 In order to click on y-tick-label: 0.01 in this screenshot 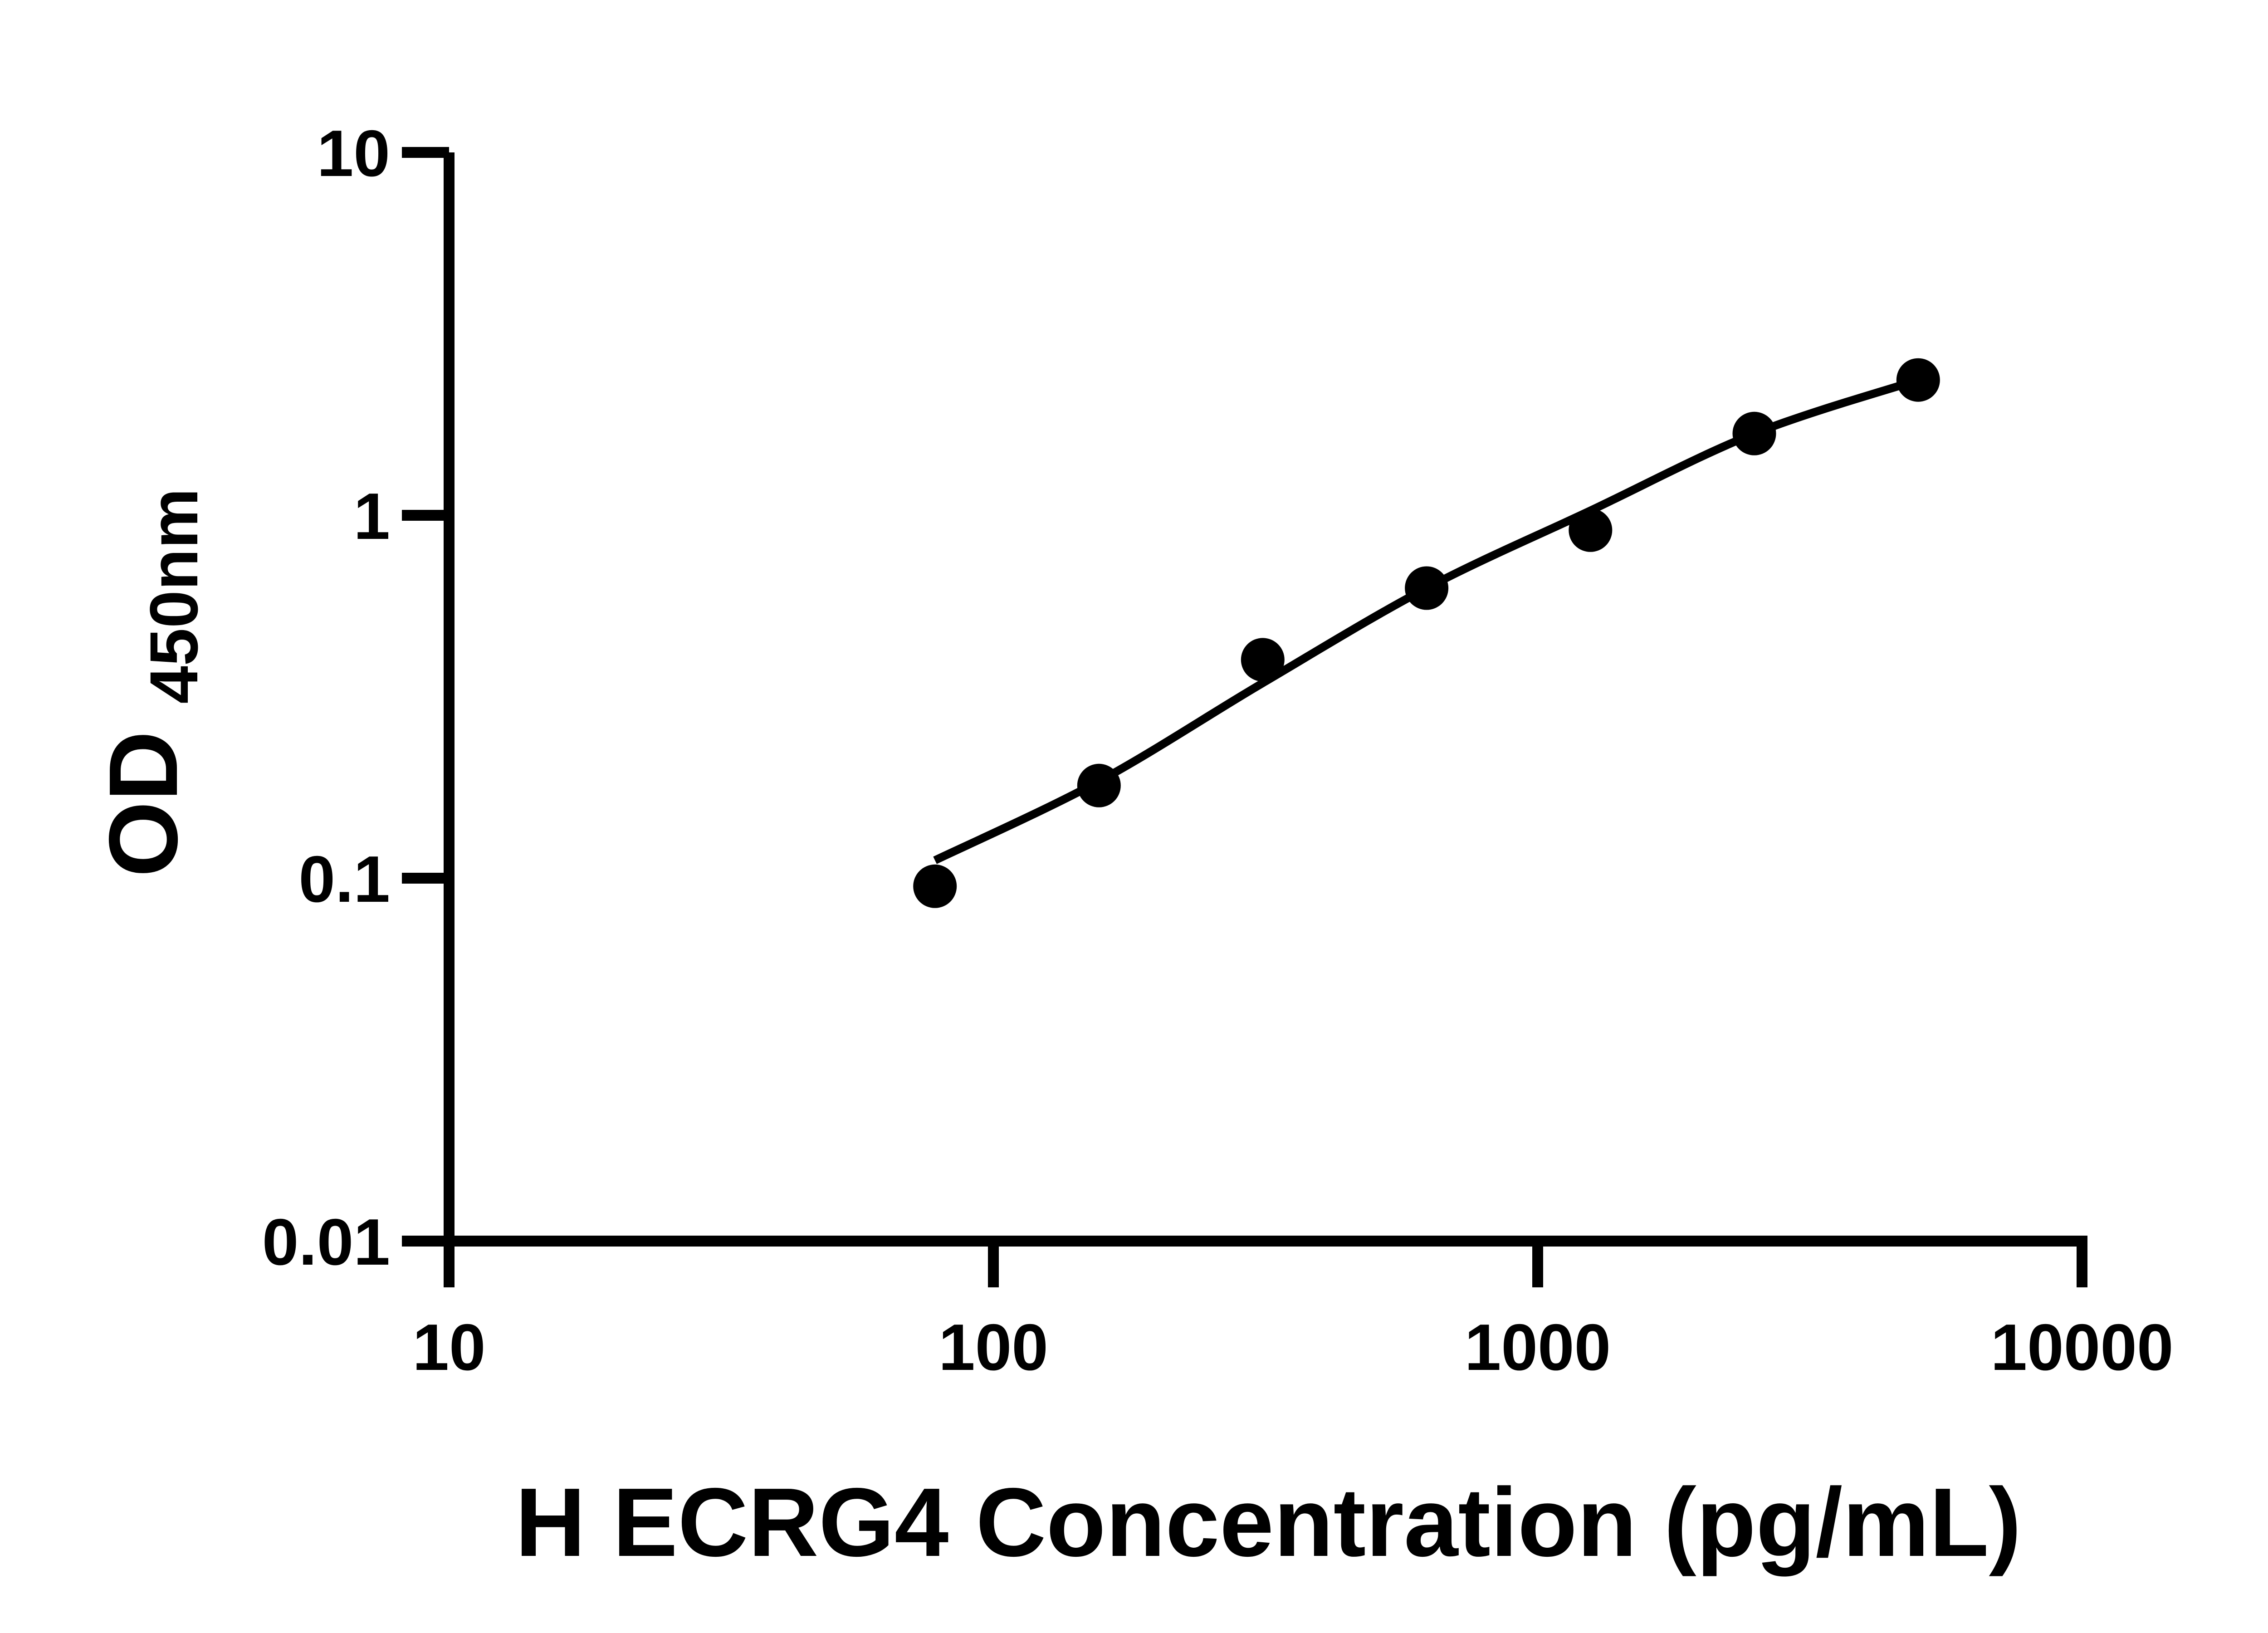, I will do `click(326, 1242)`.